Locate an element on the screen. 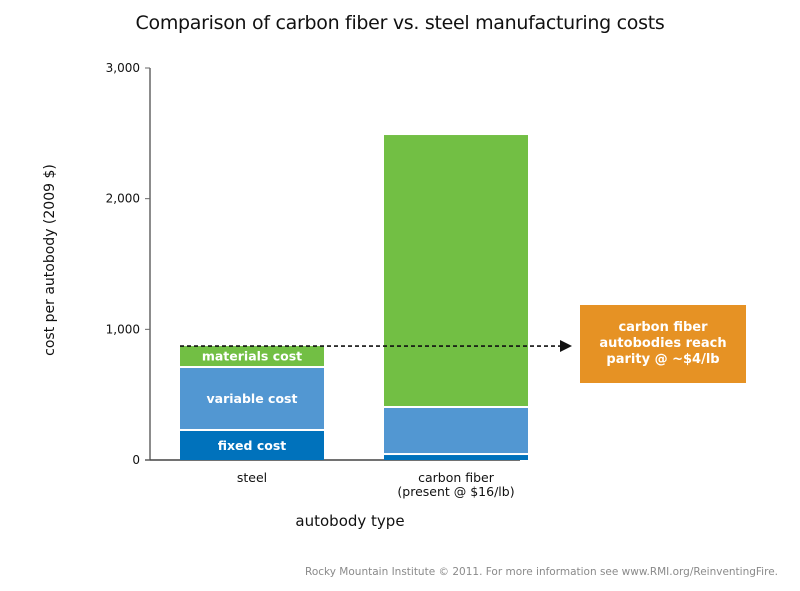 Image resolution: width=800 pixels, height=591 pixels. segment-label: fixed cost is located at coordinates (252, 445).